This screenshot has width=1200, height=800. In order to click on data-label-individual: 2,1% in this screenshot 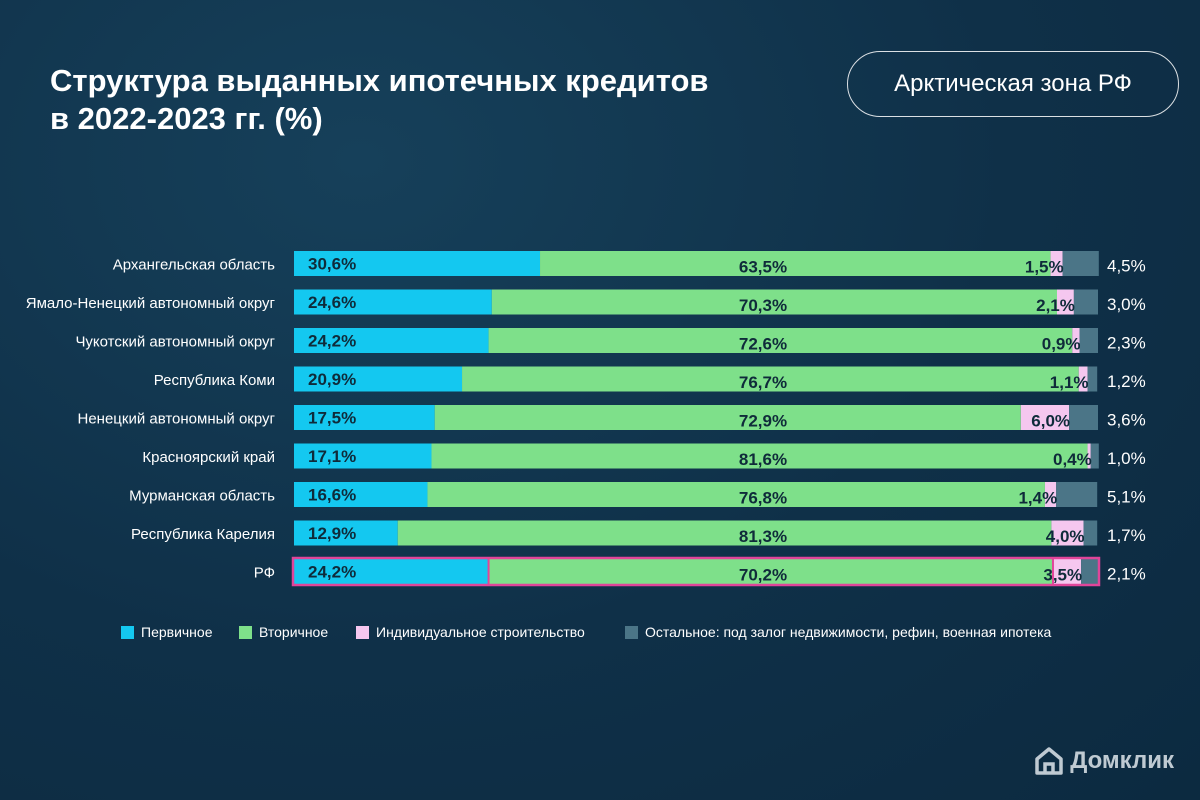, I will do `click(1055, 305)`.